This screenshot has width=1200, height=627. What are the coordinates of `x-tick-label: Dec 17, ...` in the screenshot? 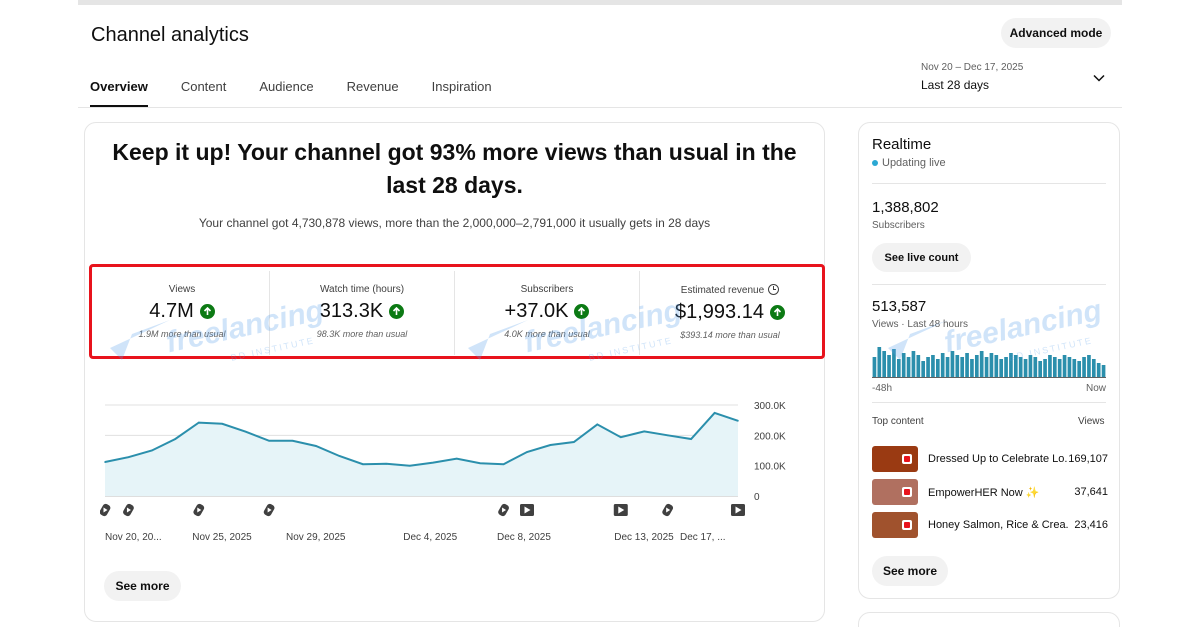 It's located at (703, 537).